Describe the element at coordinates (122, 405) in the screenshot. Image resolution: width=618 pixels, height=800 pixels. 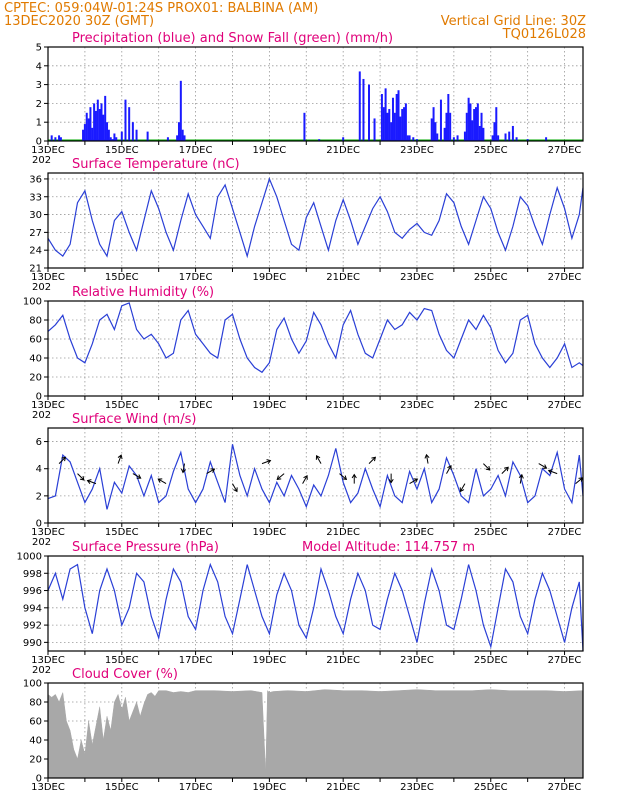
I see `x-tick-label: 15DEC` at that location.